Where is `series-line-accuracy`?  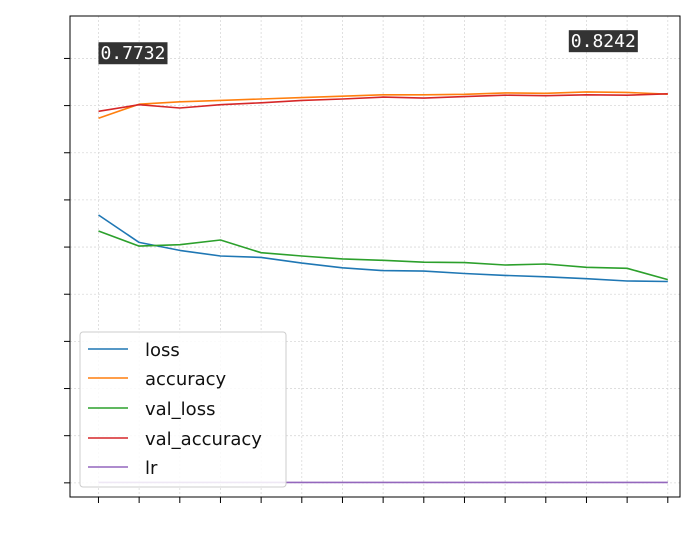
series-line-accuracy is located at coordinates (383, 105).